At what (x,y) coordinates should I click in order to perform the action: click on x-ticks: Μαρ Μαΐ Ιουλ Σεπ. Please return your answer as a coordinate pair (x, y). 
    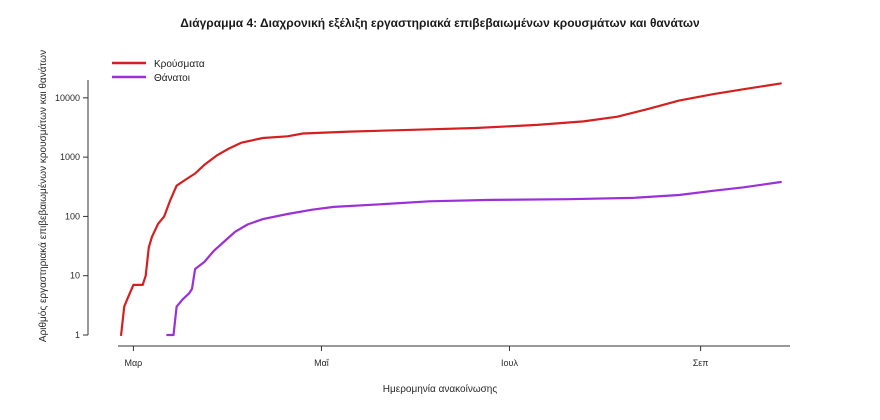
    Looking at the image, I should click on (416, 357).